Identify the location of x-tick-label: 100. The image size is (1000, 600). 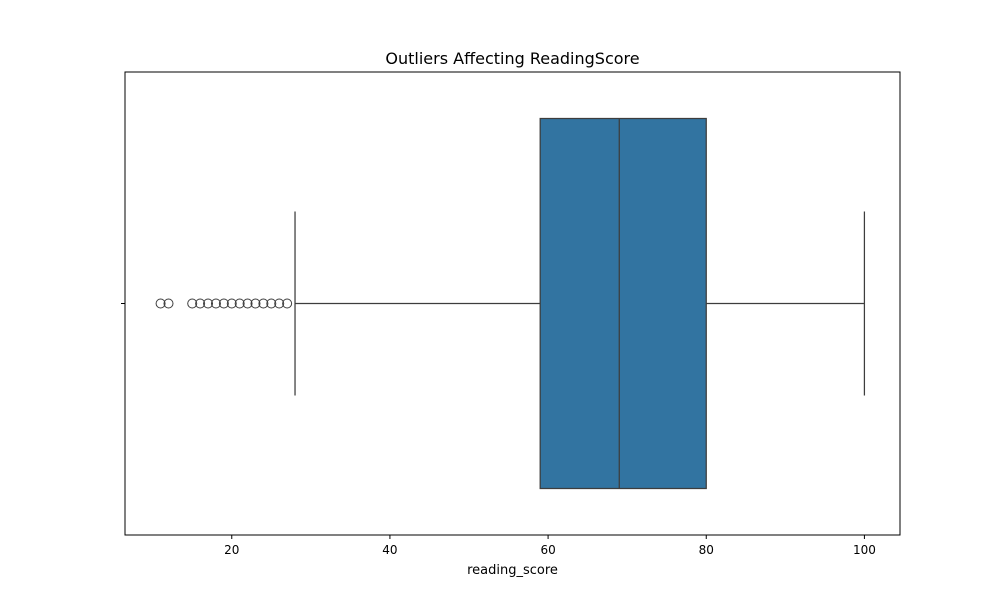
(864, 550).